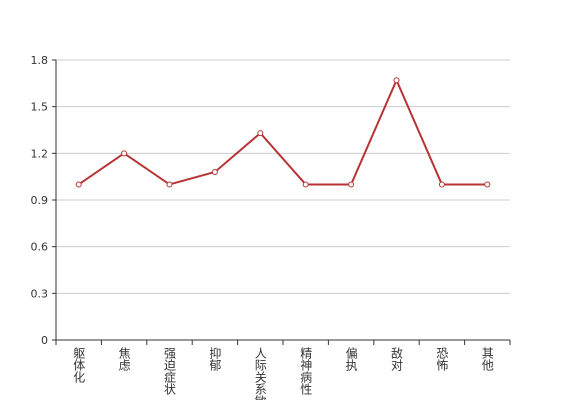  Describe the element at coordinates (40, 107) in the screenshot. I see `y-tick-label: 1.5` at that location.